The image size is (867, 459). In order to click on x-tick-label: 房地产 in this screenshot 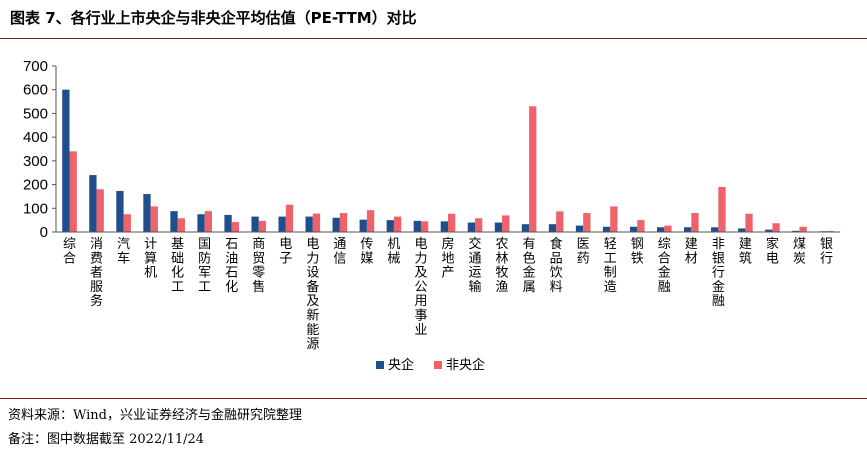, I will do `click(447, 258)`.